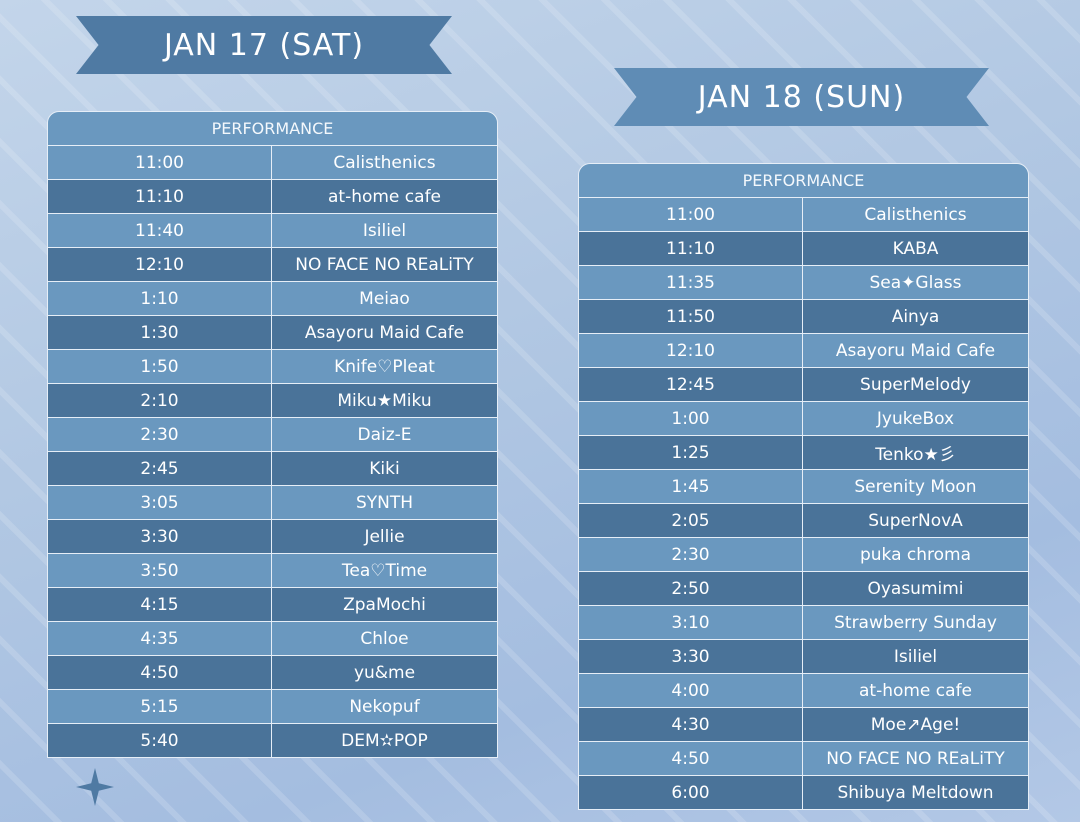 Image resolution: width=1080 pixels, height=822 pixels. Describe the element at coordinates (691, 282) in the screenshot. I see `time-cell: 11:35` at that location.